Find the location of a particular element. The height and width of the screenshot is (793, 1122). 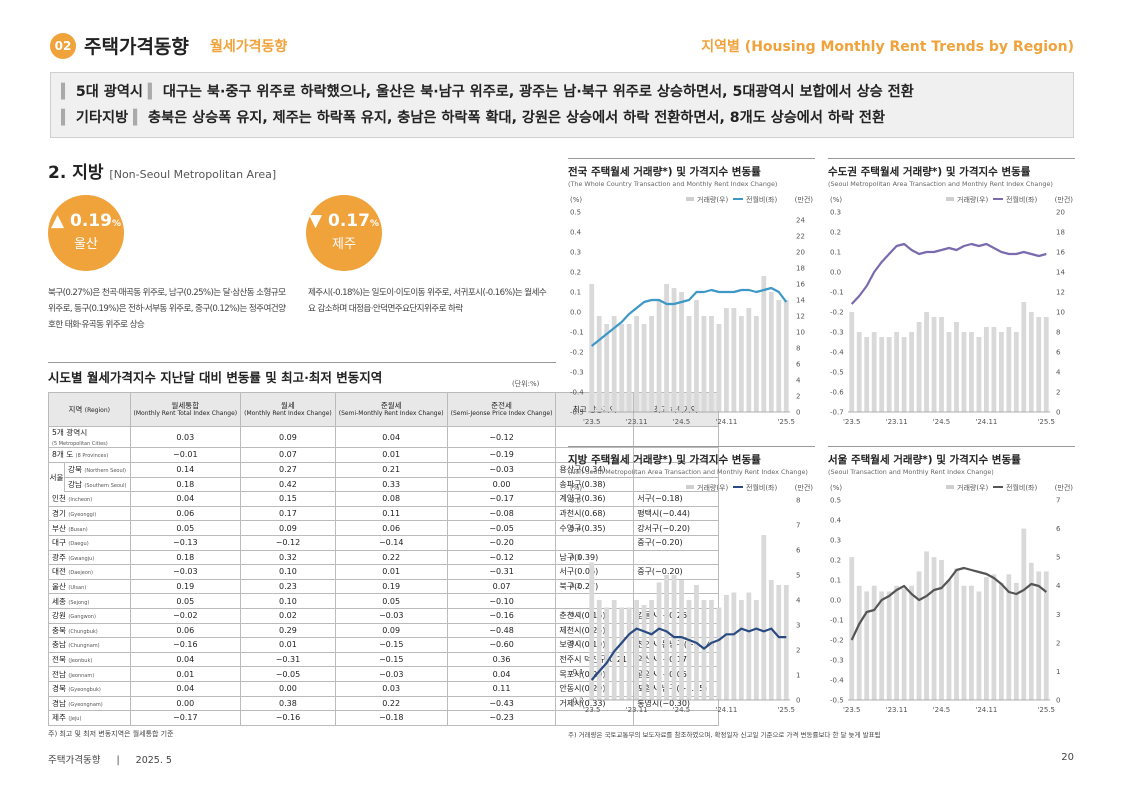

y-tick-label: 0.5 is located at coordinates (575, 501).